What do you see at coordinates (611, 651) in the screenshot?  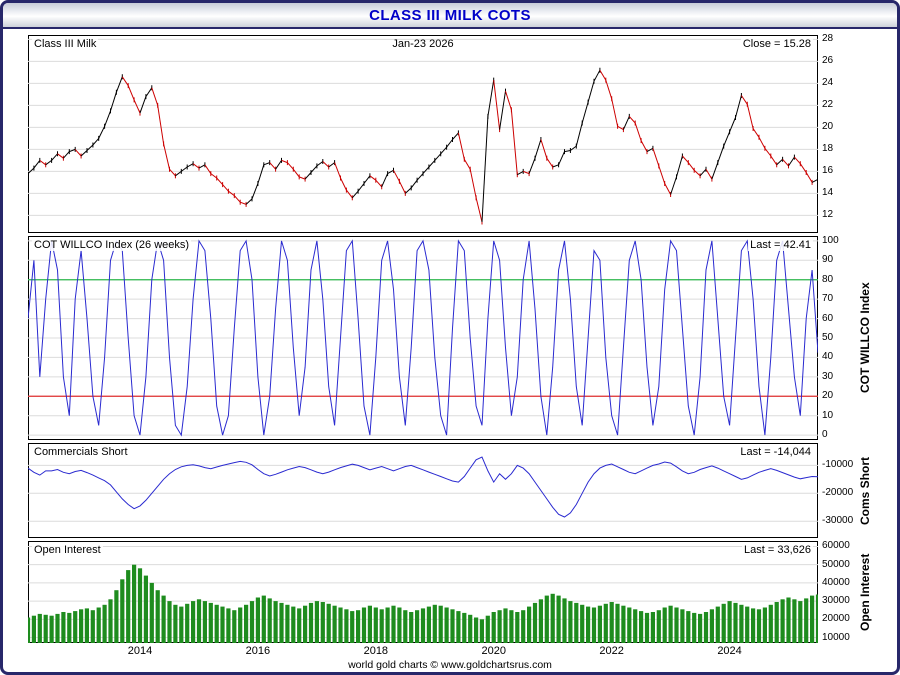 I see `x-axis-year-label: 2022` at bounding box center [611, 651].